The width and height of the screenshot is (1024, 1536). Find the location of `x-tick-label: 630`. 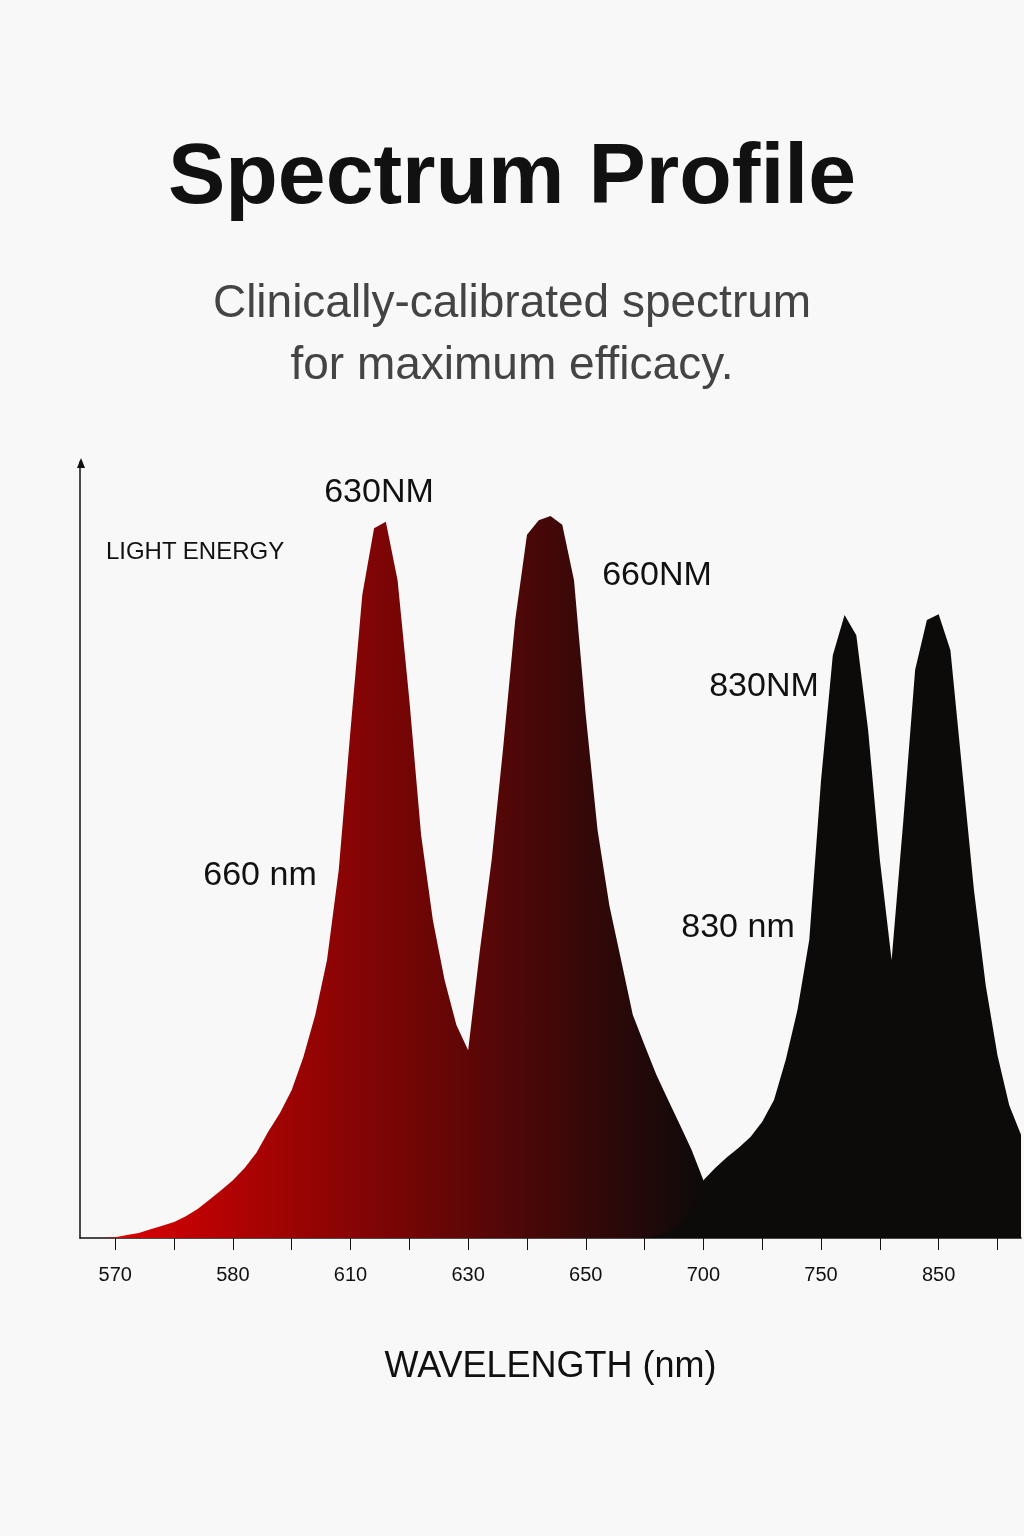

x-tick-label: 630 is located at coordinates (468, 1274).